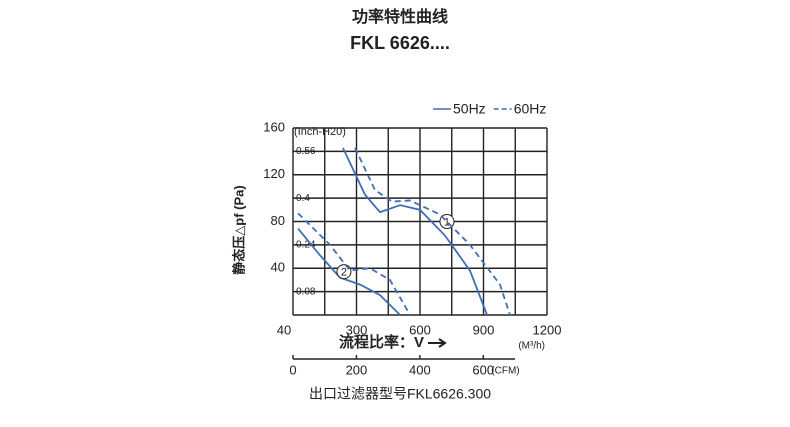 The width and height of the screenshot is (790, 427). What do you see at coordinates (547, 329) in the screenshot?
I see `x-tick-label: 1200` at bounding box center [547, 329].